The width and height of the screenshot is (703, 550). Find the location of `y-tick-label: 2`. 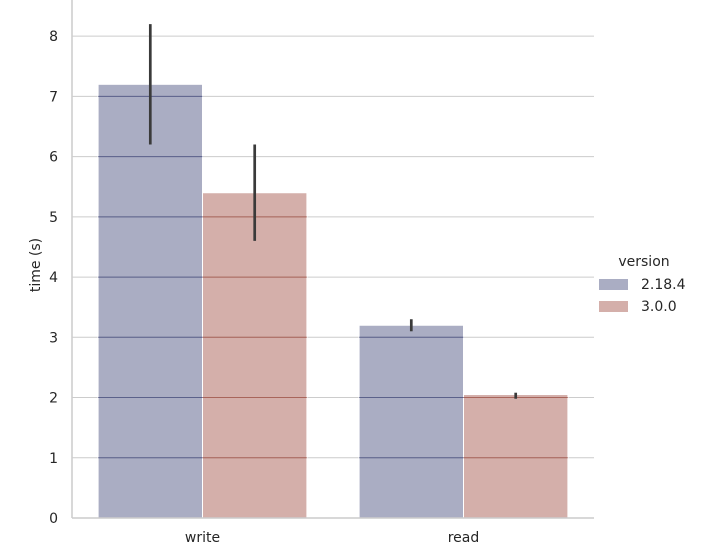

y-tick-label: 2 is located at coordinates (53, 399).